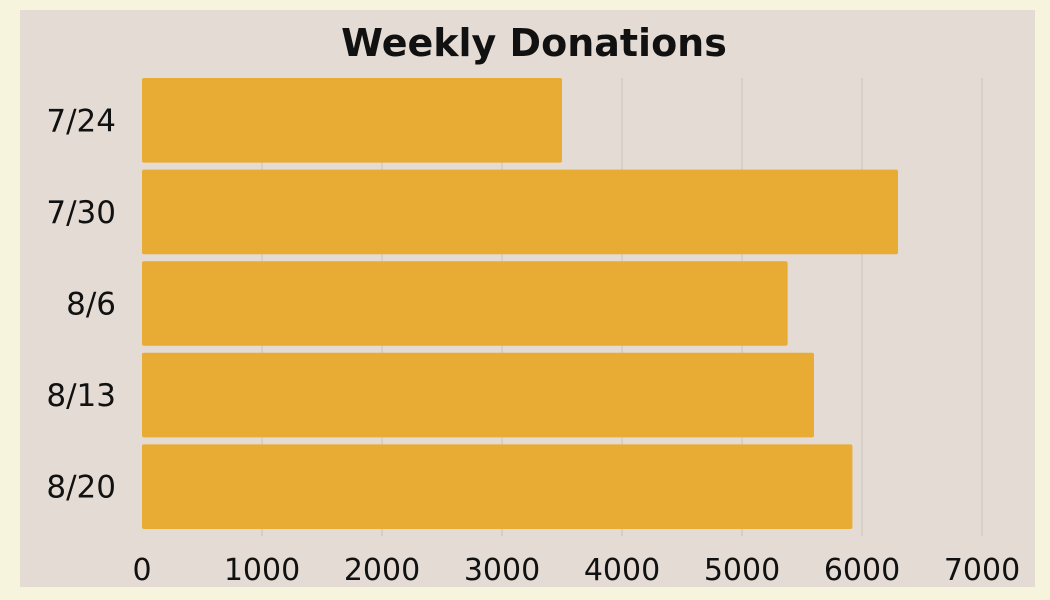 This screenshot has width=1050, height=600. I want to click on category-label: 7/24, so click(81, 121).